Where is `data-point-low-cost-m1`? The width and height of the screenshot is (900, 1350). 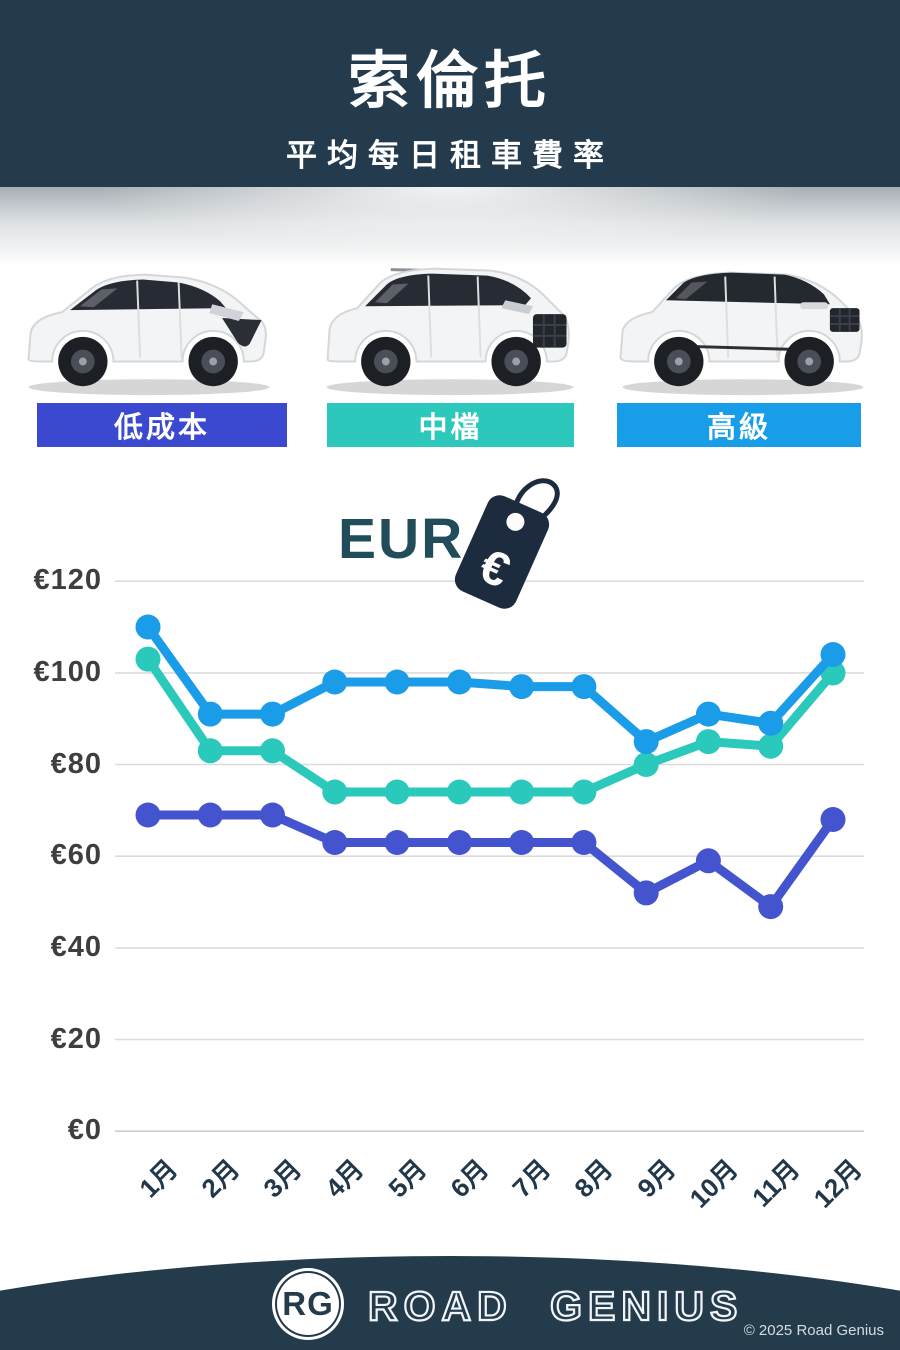 data-point-low-cost-m1 is located at coordinates (148, 815).